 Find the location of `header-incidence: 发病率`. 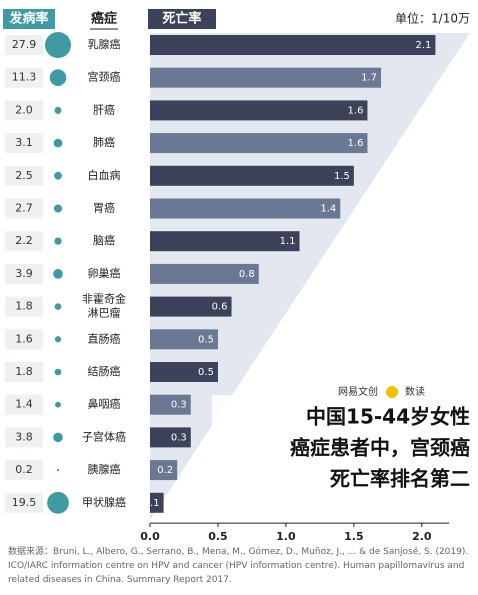

header-incidence: 发病率 is located at coordinates (28, 19).